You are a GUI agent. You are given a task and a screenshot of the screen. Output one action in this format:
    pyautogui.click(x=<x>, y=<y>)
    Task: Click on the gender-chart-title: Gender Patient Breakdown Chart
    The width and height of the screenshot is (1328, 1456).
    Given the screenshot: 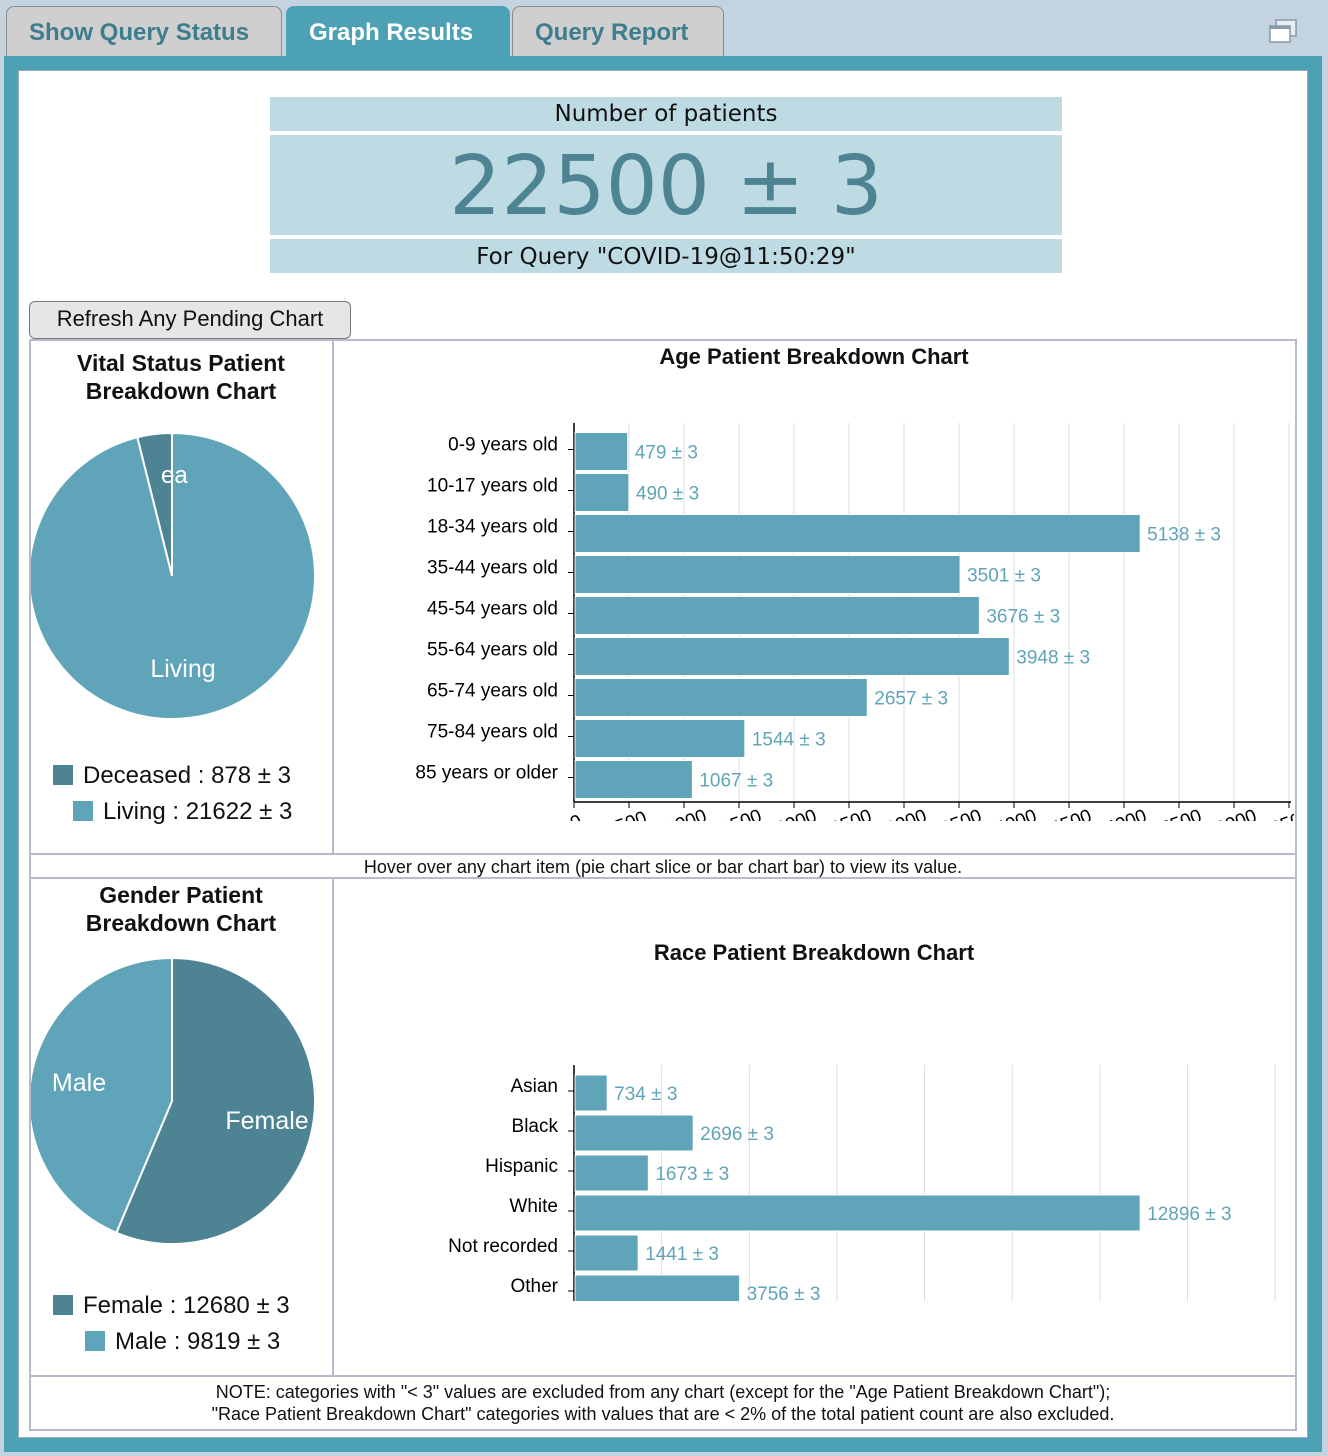 What is the action you would take?
    pyautogui.click(x=181, y=909)
    